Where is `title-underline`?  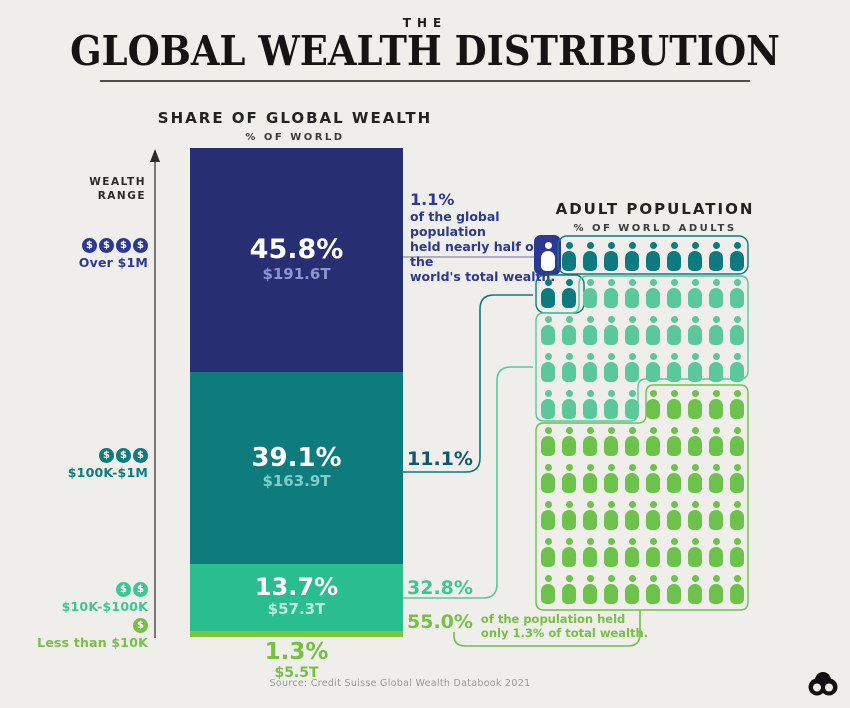
title-underline is located at coordinates (425, 81).